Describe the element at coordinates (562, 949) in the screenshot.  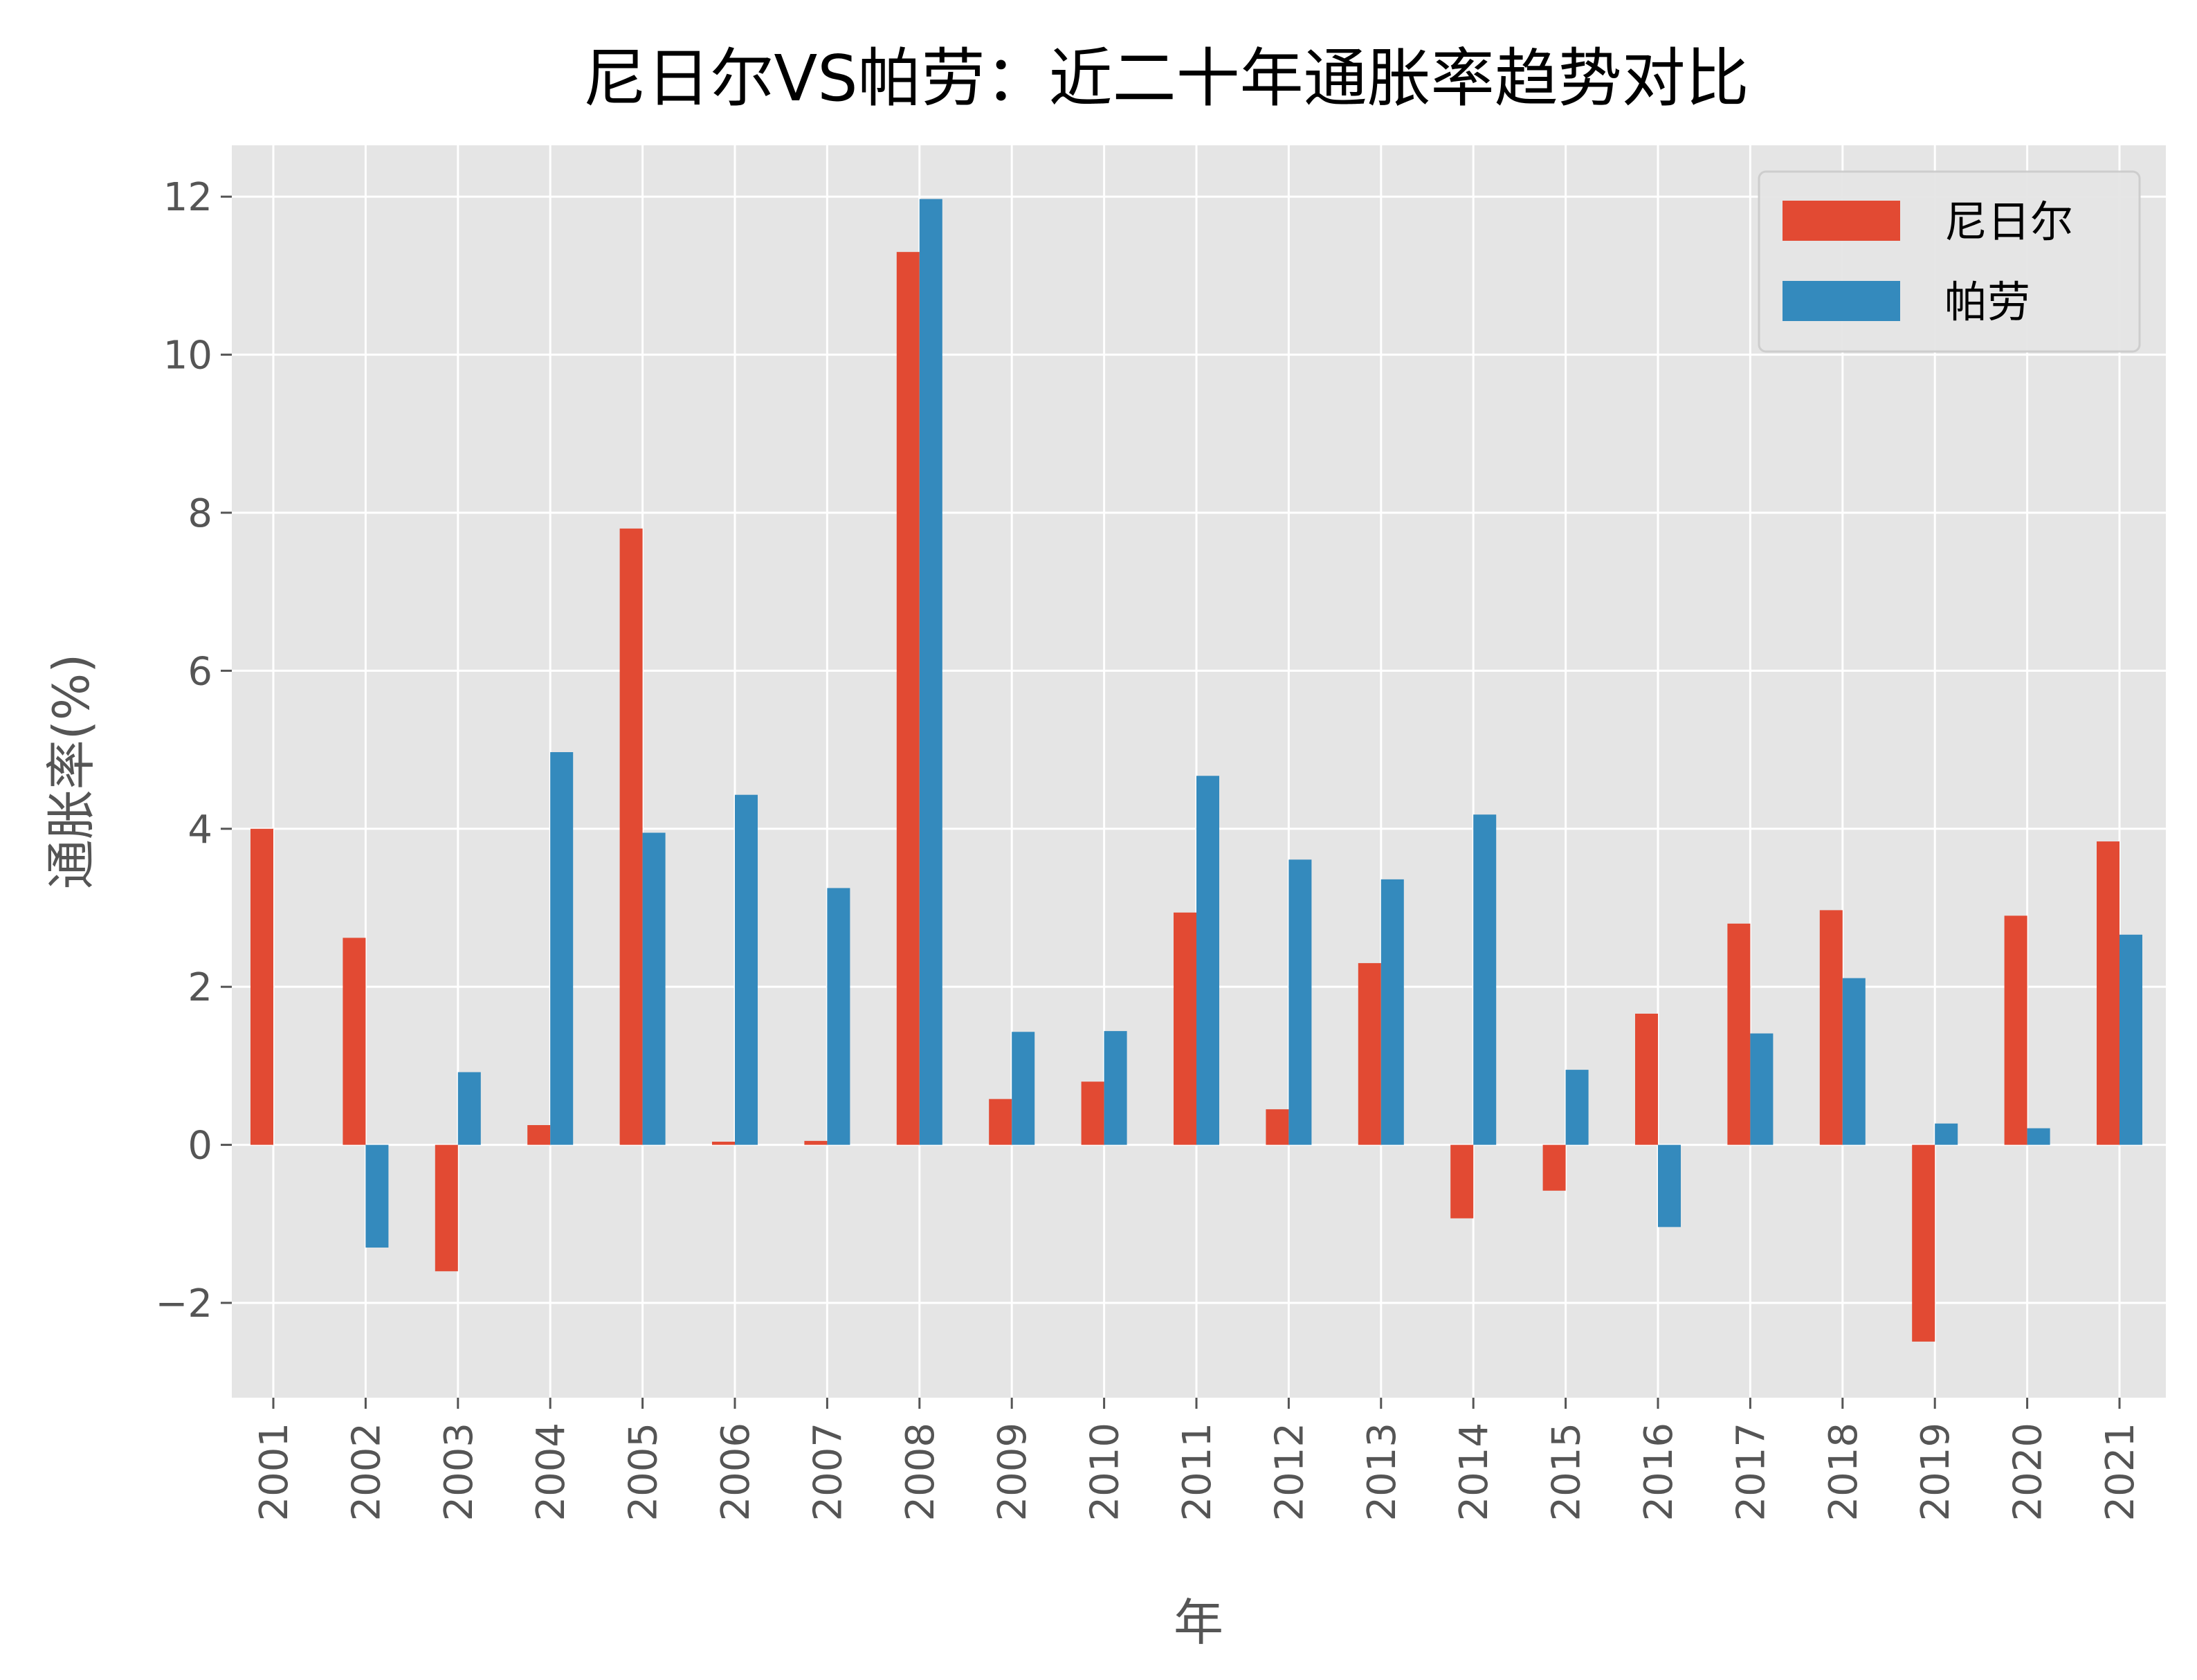
I see `bar-palau-2004` at that location.